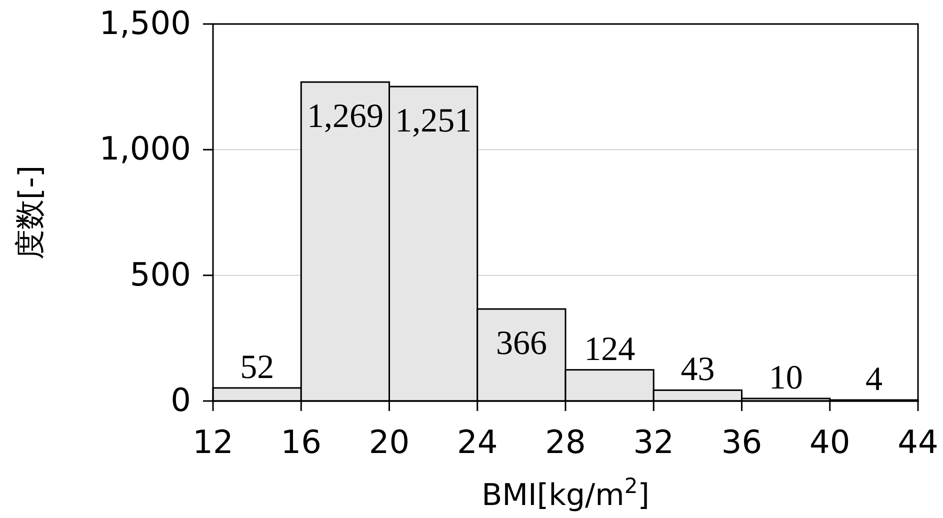 The width and height of the screenshot is (943, 518). What do you see at coordinates (610, 349) in the screenshot?
I see `data-label: 124` at bounding box center [610, 349].